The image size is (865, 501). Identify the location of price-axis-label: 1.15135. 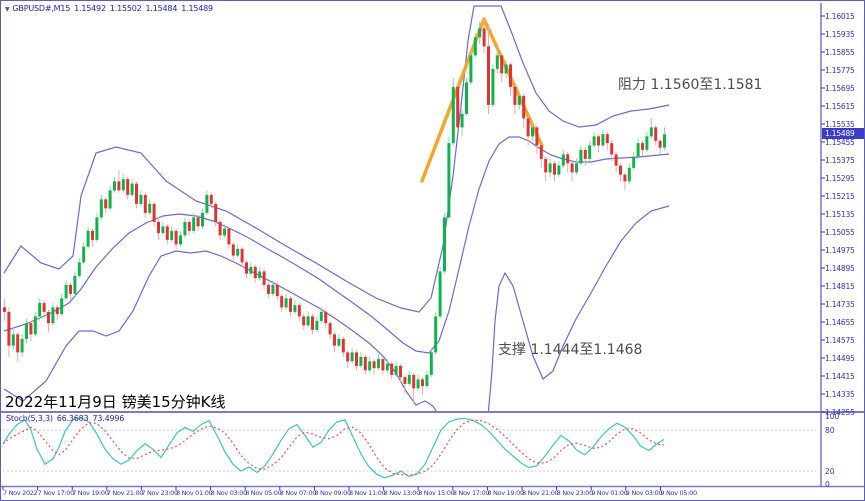
(840, 214).